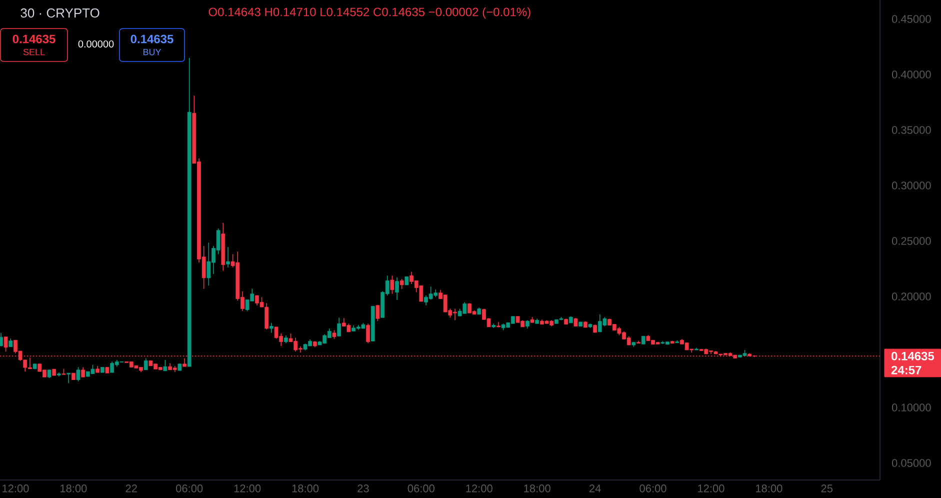 This screenshot has width=941, height=498. Describe the element at coordinates (96, 44) in the screenshot. I see `annotation: 0.00000` at that location.